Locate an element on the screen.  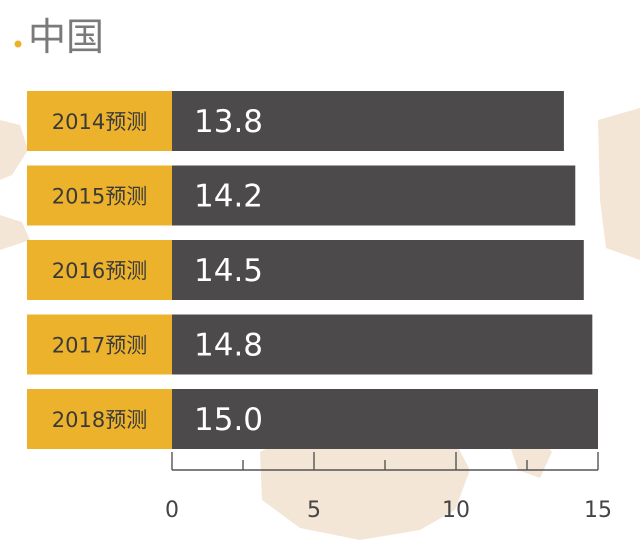
x-axis: 0 5 10 15 is located at coordinates (388, 487).